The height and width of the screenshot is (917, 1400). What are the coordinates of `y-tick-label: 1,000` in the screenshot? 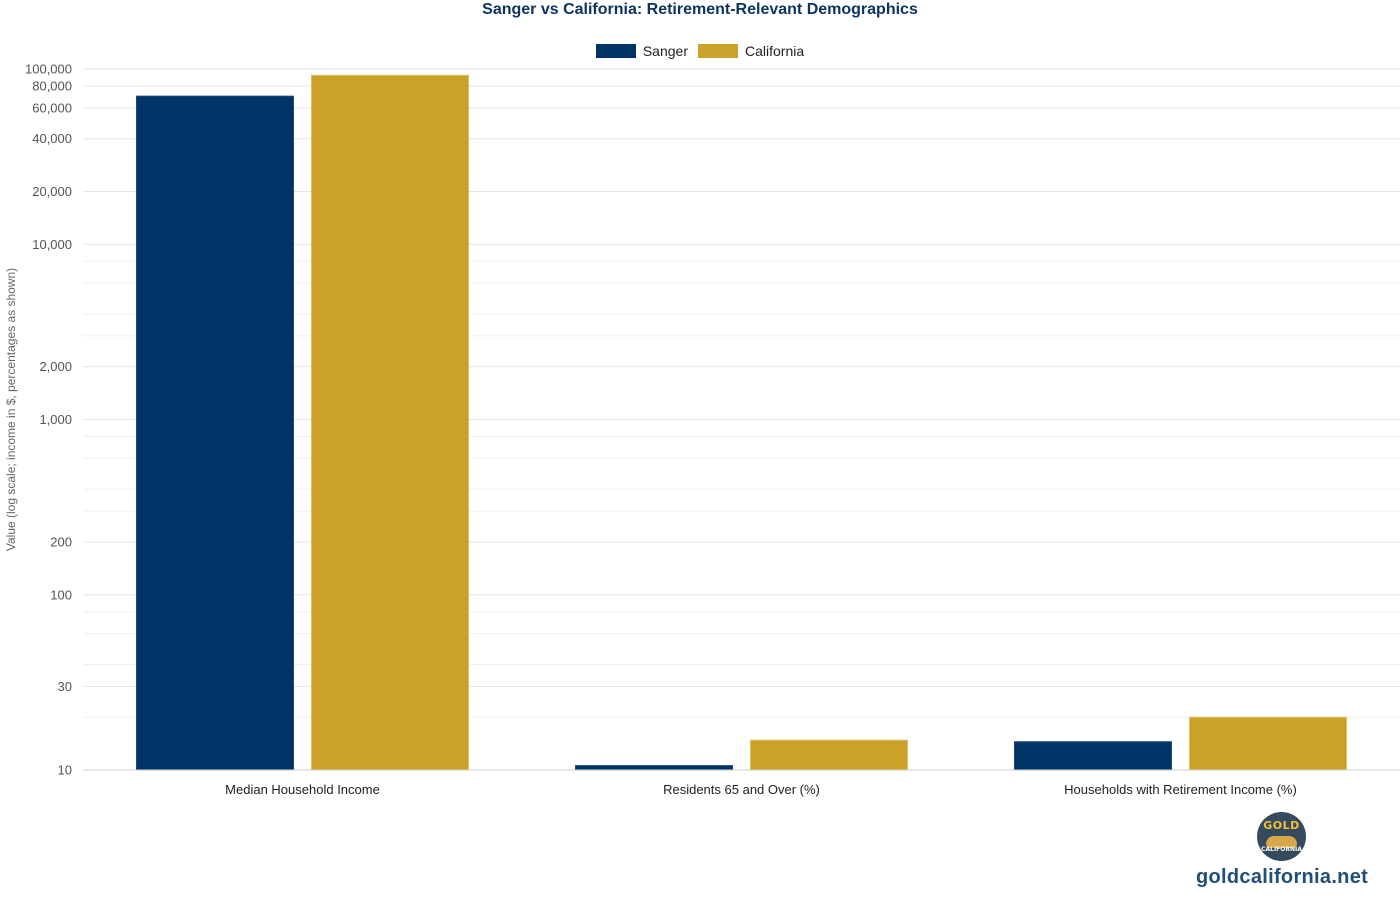 It's located at (55, 419).